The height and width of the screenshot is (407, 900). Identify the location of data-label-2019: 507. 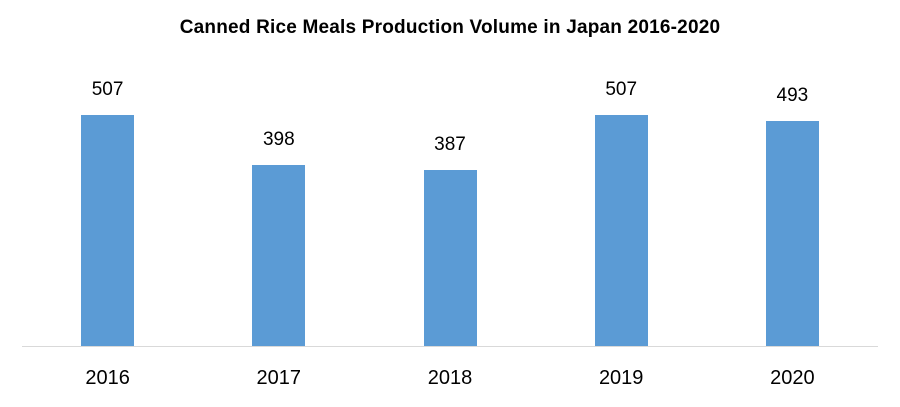
(621, 89).